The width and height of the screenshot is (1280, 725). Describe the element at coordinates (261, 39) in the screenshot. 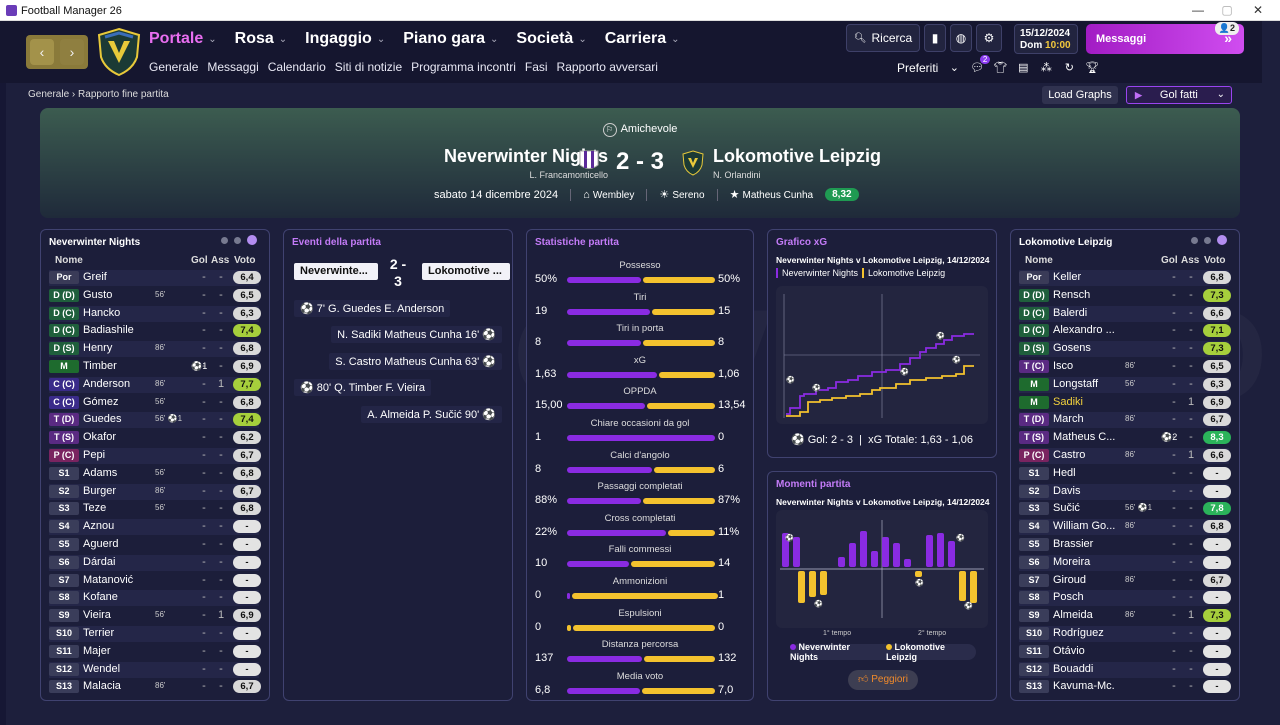

I see `menu-rosa: Rosa ⌄` at that location.